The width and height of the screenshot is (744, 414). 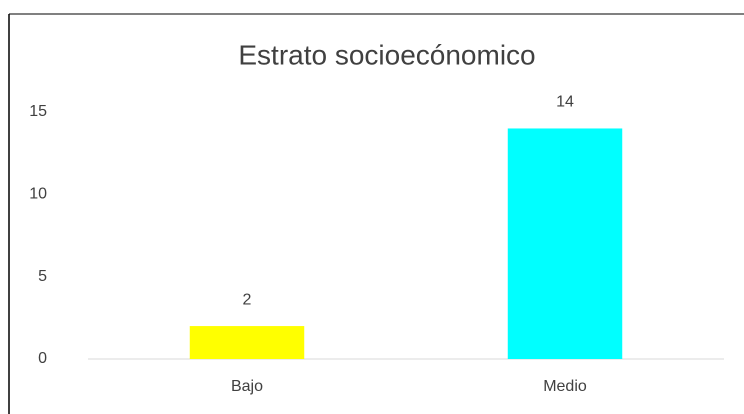 I want to click on chart-title: Estrato socioecónomico, so click(x=386, y=54).